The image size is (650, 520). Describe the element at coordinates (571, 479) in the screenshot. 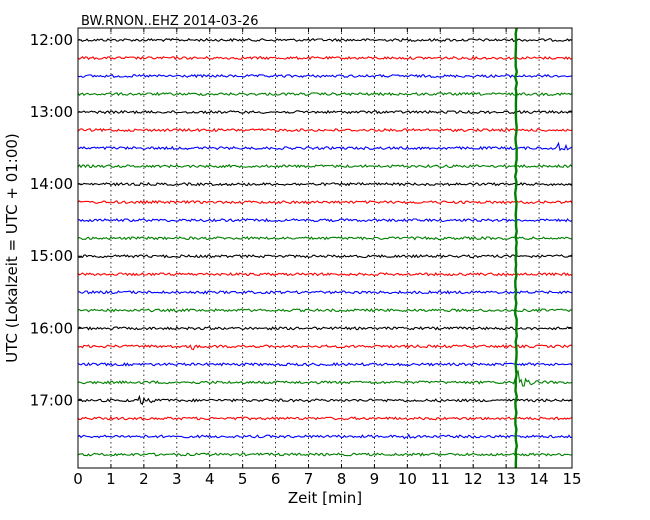

I see `x-tick-label: 15` at that location.